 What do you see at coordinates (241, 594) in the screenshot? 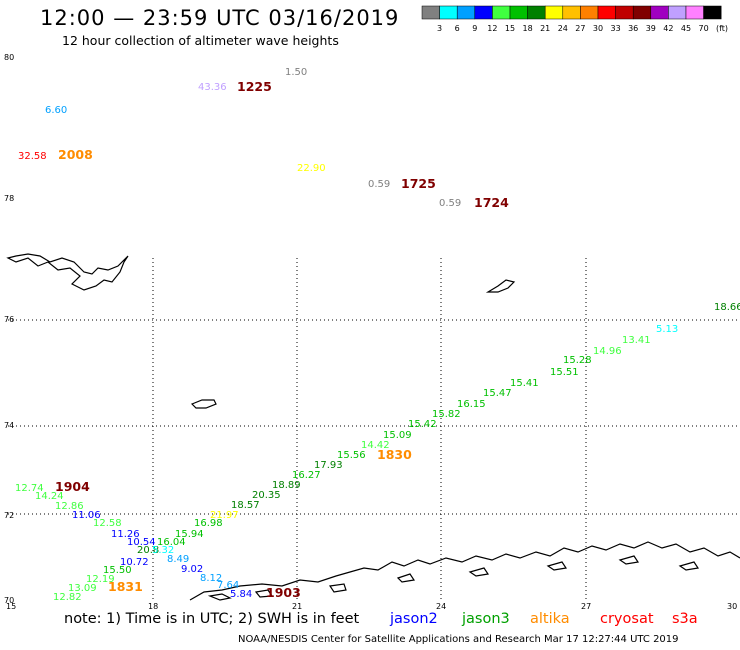
I see `obs-wave-height: 5.84` at bounding box center [241, 594].